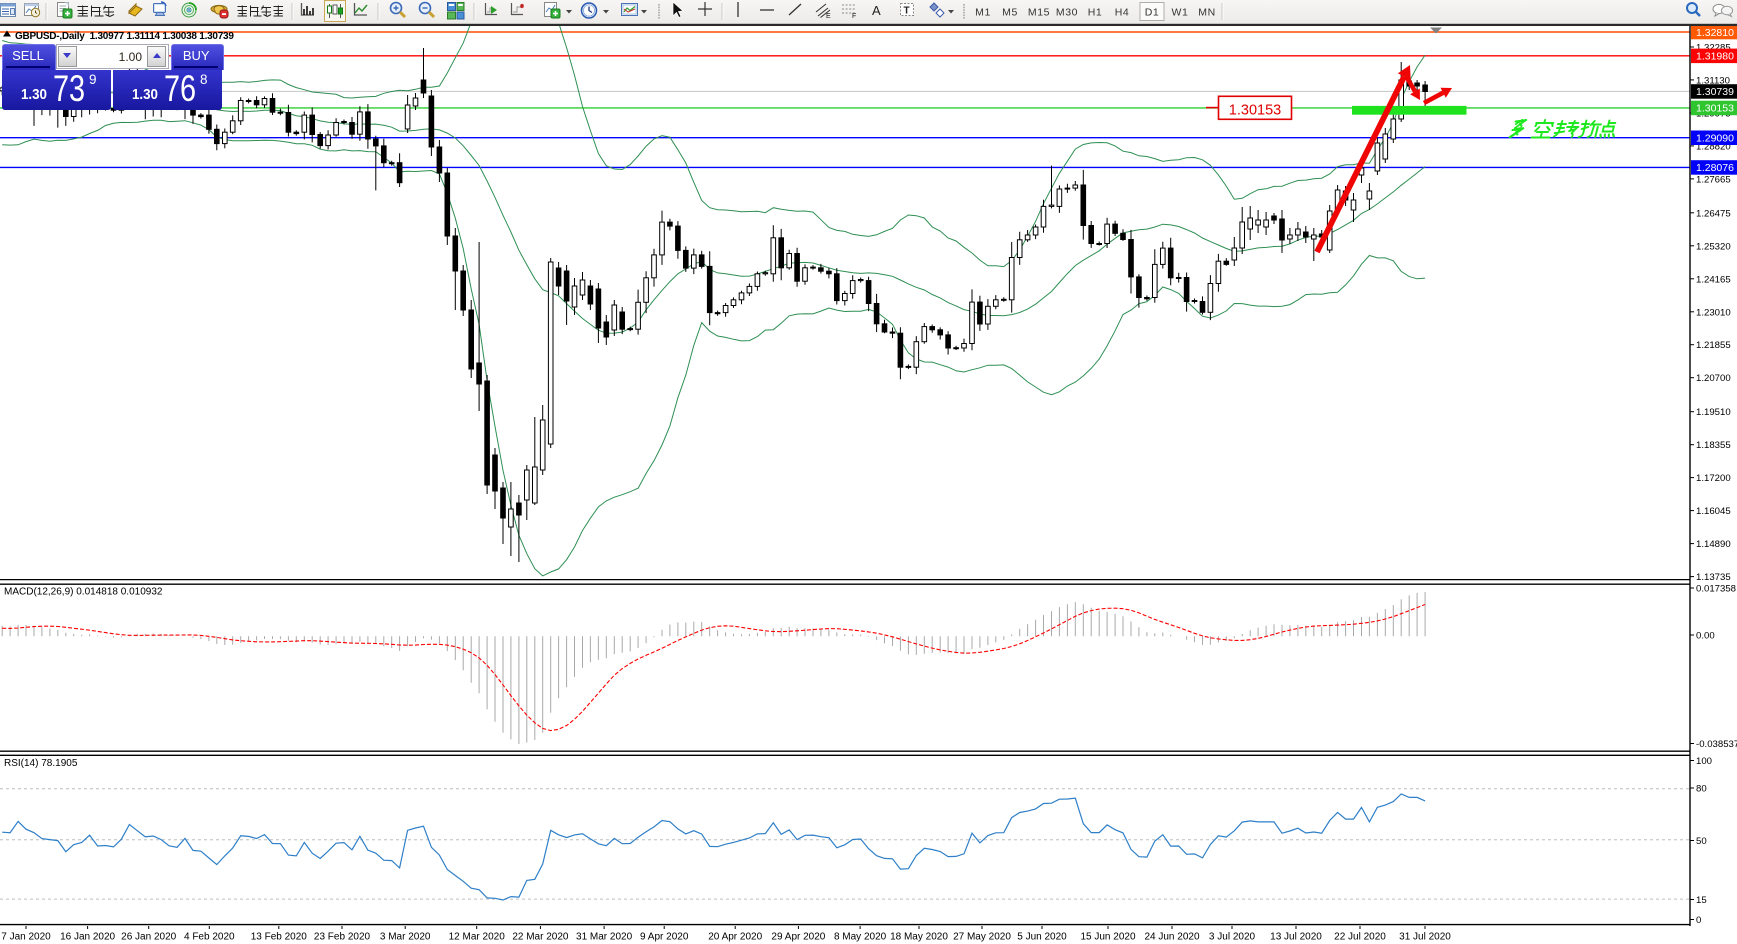 This screenshot has width=1737, height=944. I want to click on svg-text: 1.14890, so click(1713, 544).